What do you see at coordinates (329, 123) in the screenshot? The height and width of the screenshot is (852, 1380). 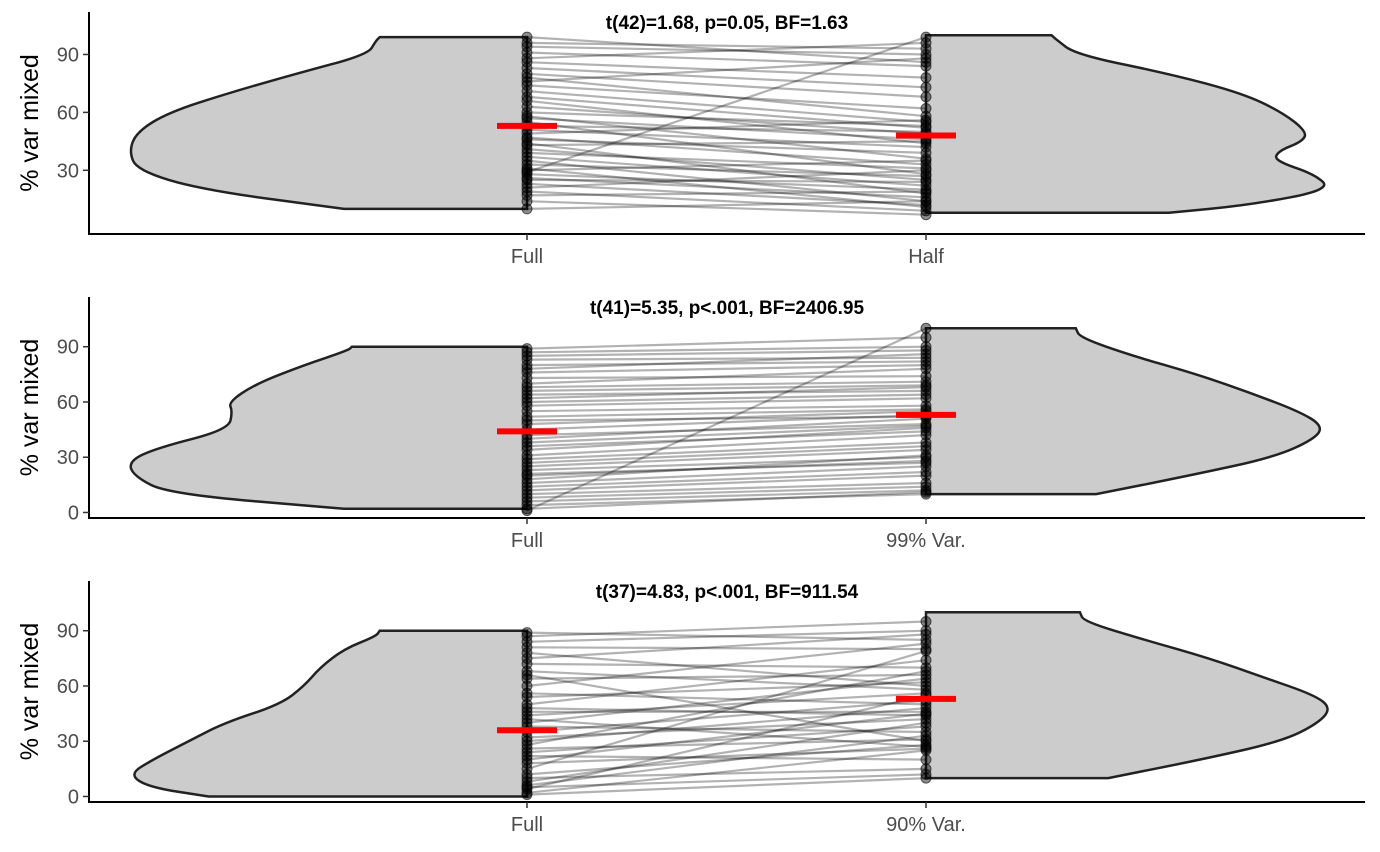 I see `violin-left` at bounding box center [329, 123].